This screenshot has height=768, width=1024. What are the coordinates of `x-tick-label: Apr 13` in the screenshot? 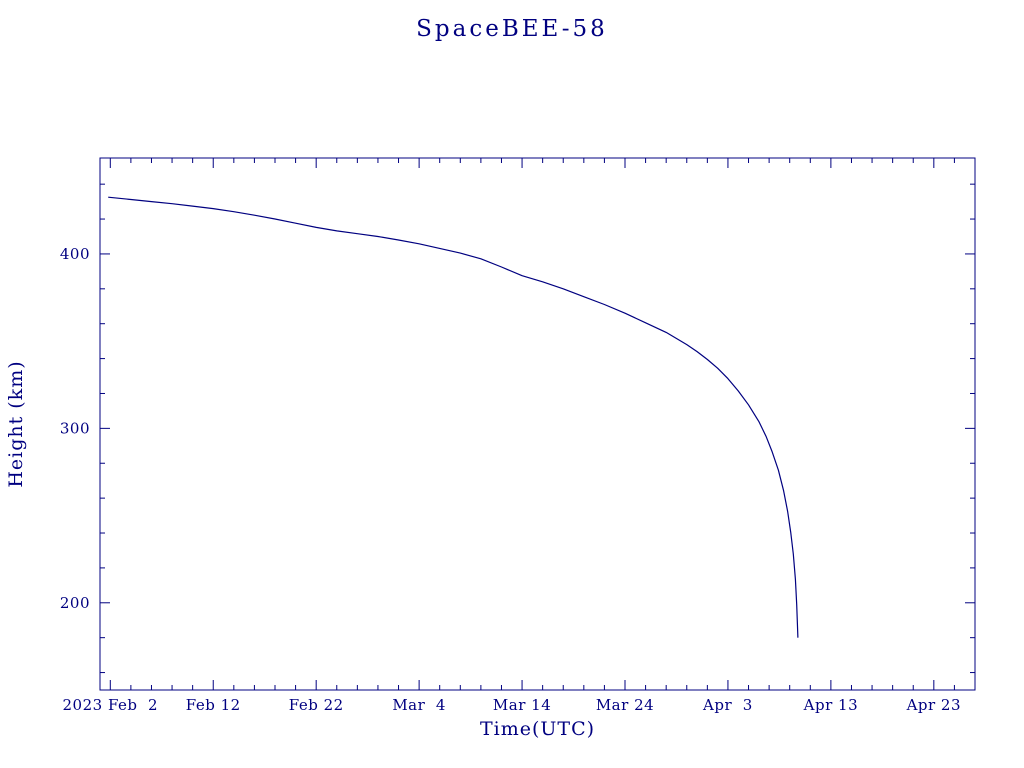 It's located at (830, 705).